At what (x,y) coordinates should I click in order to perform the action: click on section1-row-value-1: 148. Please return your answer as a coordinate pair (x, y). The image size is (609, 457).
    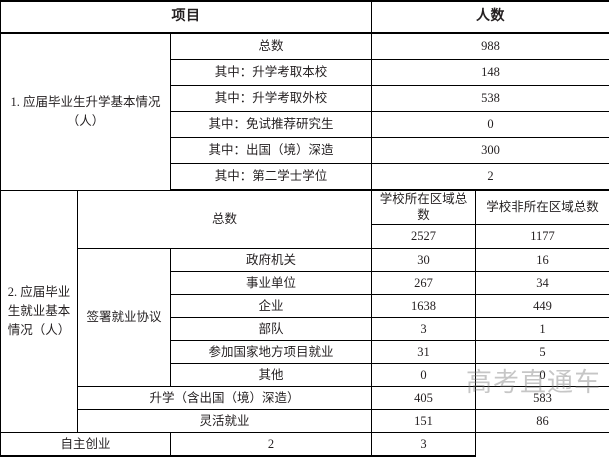
    Looking at the image, I should click on (490, 73).